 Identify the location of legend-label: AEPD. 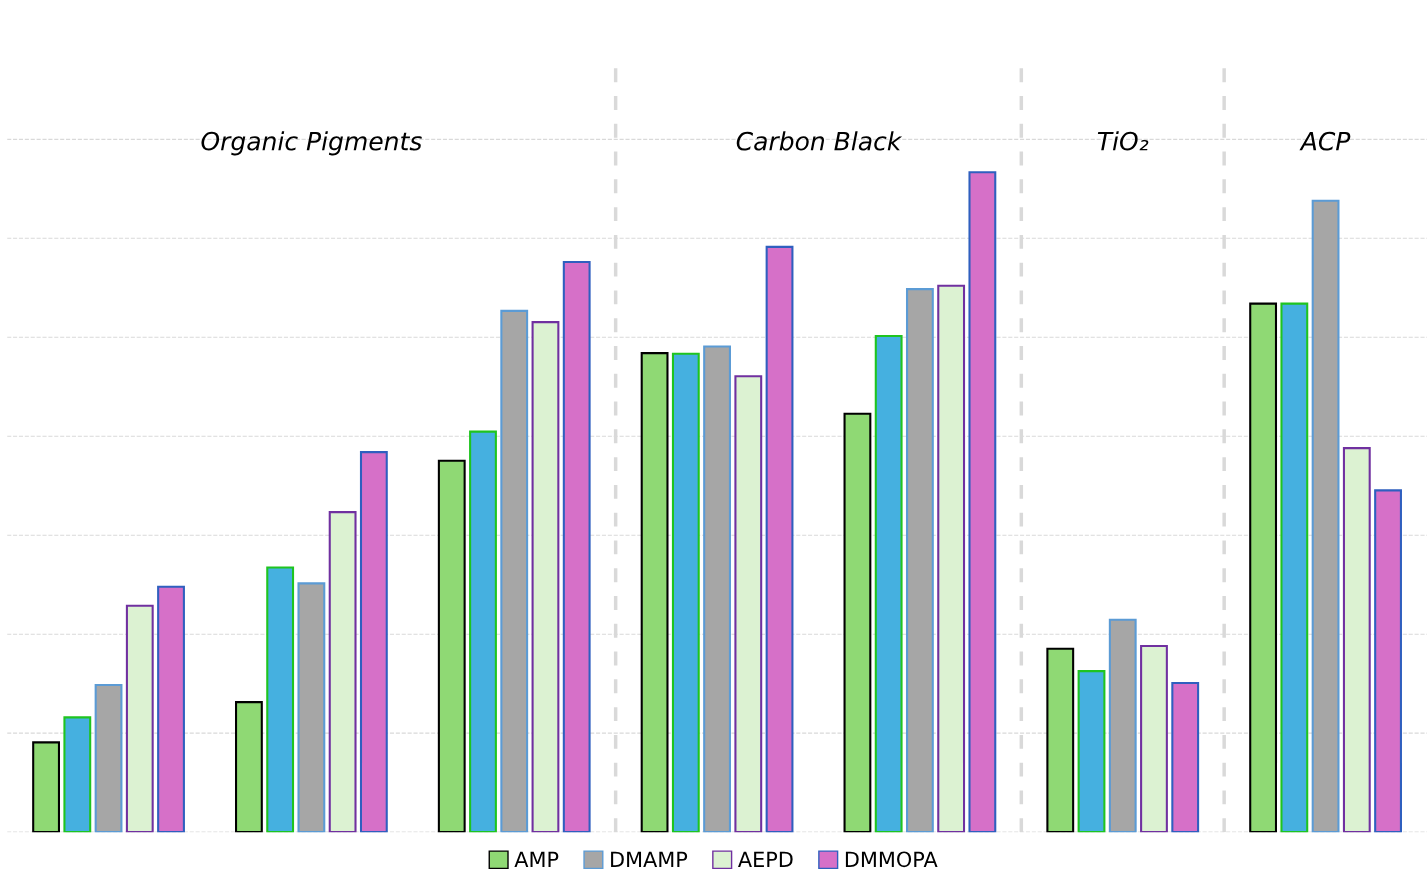
(765, 859).